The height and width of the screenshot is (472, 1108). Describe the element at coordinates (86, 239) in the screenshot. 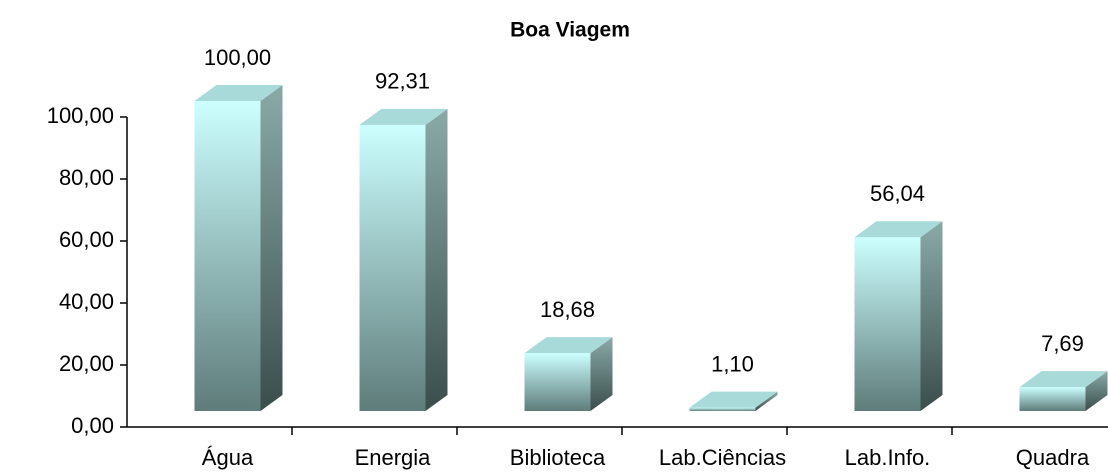

I see `y-tick-label: 60,00` at that location.